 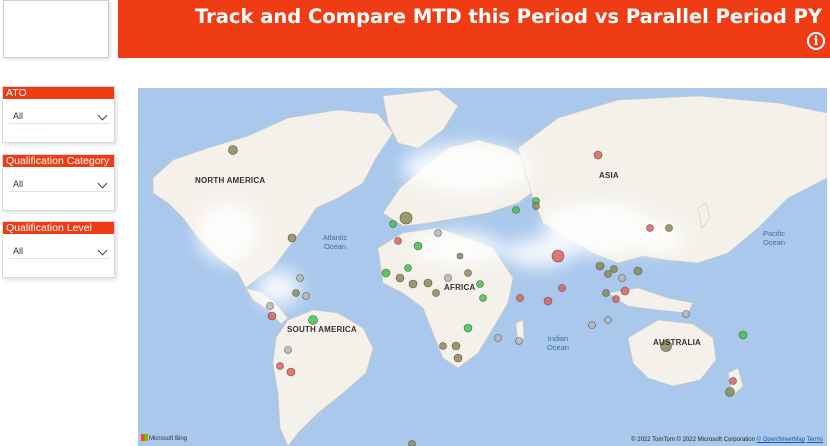 I want to click on qualification-level-dropdown: All, so click(x=59, y=251).